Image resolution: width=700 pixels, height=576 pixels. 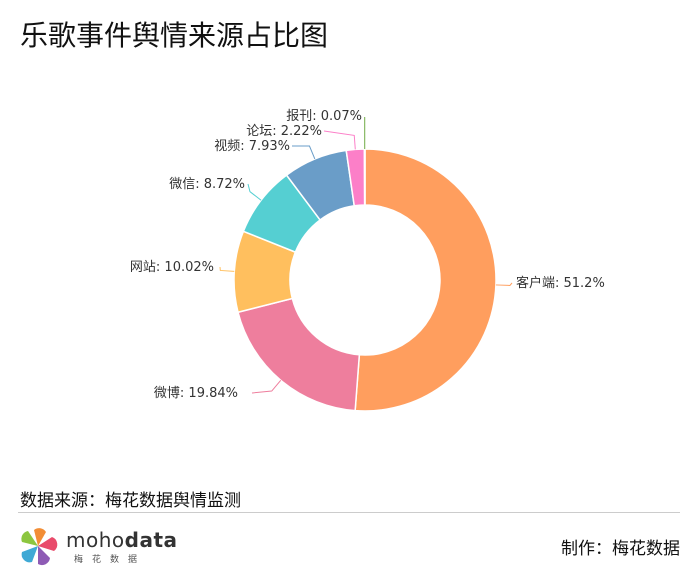 What do you see at coordinates (196, 393) in the screenshot?
I see `slice-label-2: 微博: 19.84%` at bounding box center [196, 393].